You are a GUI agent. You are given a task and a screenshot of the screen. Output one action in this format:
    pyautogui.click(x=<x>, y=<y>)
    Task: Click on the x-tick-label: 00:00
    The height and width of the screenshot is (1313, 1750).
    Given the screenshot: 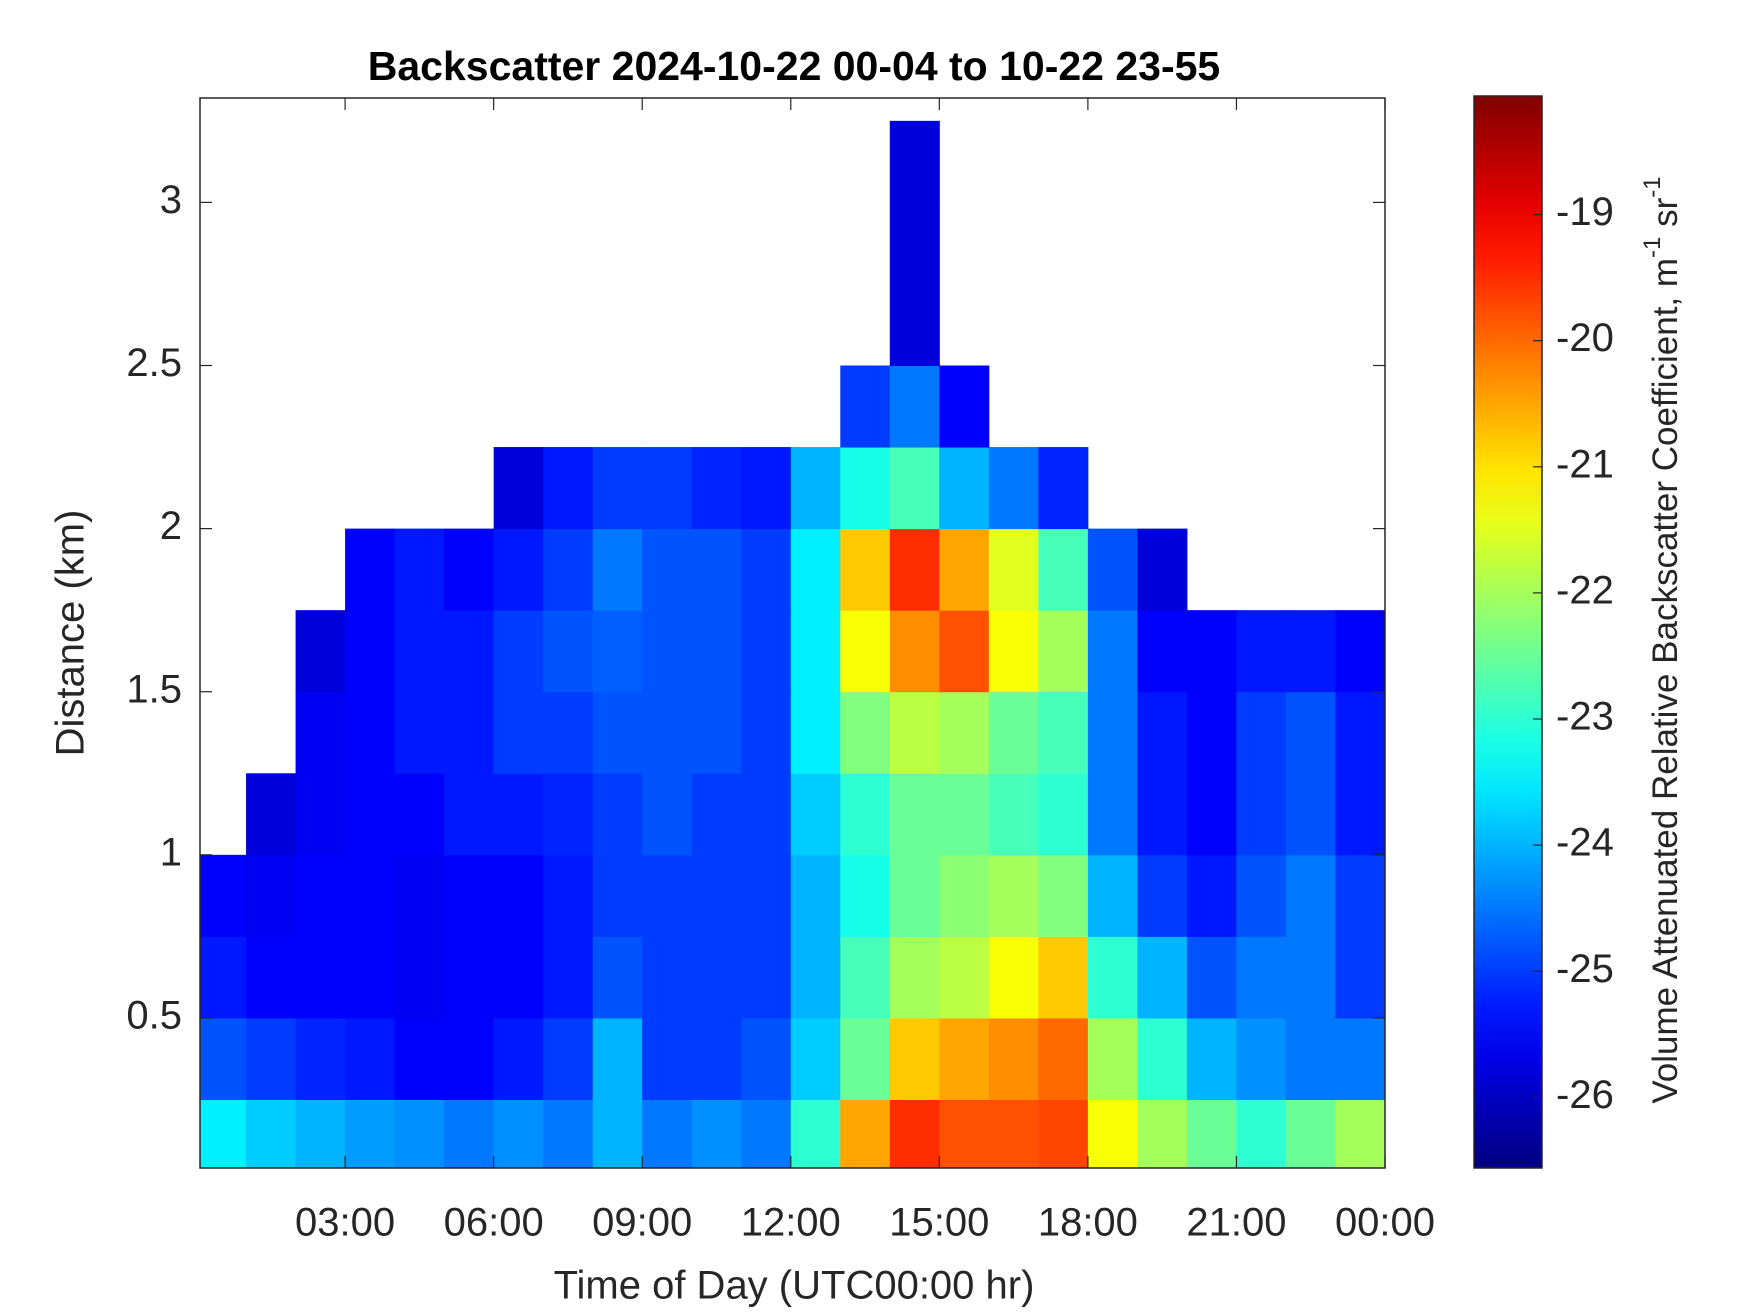 What is the action you would take?
    pyautogui.click(x=1385, y=1223)
    